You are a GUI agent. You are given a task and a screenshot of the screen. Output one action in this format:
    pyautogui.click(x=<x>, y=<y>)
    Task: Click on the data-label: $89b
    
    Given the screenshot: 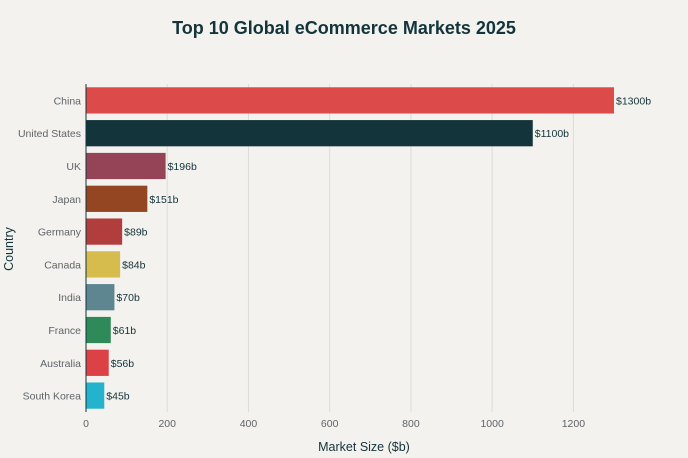 What is the action you would take?
    pyautogui.click(x=136, y=233)
    